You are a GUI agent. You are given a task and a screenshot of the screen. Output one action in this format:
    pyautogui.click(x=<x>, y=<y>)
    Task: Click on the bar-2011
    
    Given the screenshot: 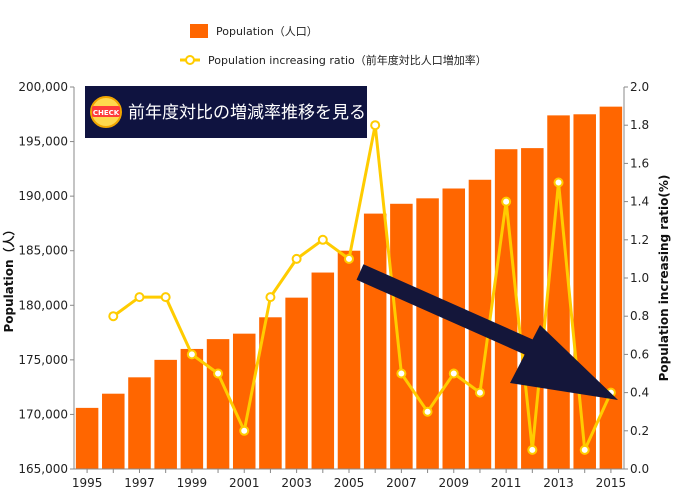 What is the action you would take?
    pyautogui.click(x=506, y=309)
    